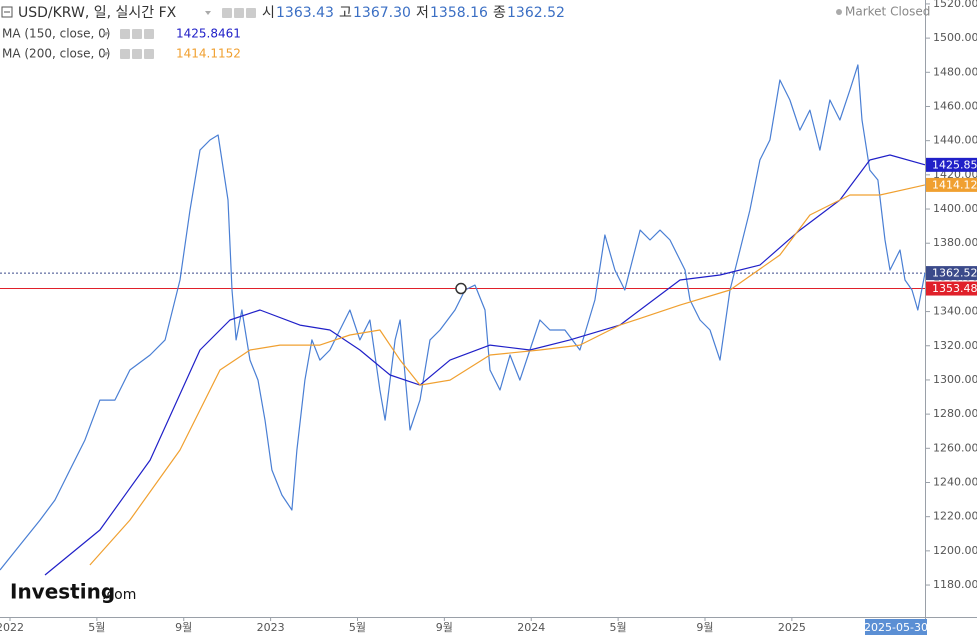  What do you see at coordinates (97, 13) in the screenshot?
I see `symbol-title: USD/KRW, 일, 실시간 FX` at bounding box center [97, 13].